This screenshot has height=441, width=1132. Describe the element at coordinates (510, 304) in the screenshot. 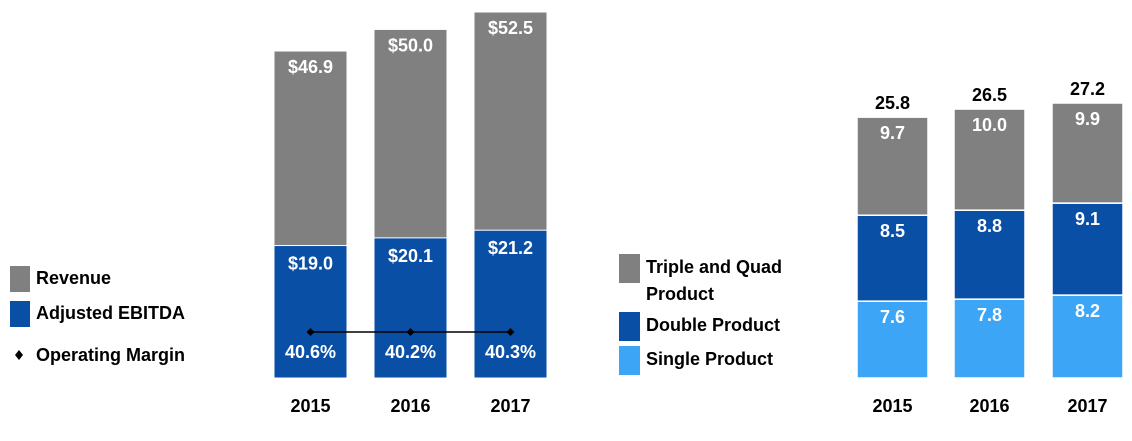

I see `ebitda-bar-2017` at that location.